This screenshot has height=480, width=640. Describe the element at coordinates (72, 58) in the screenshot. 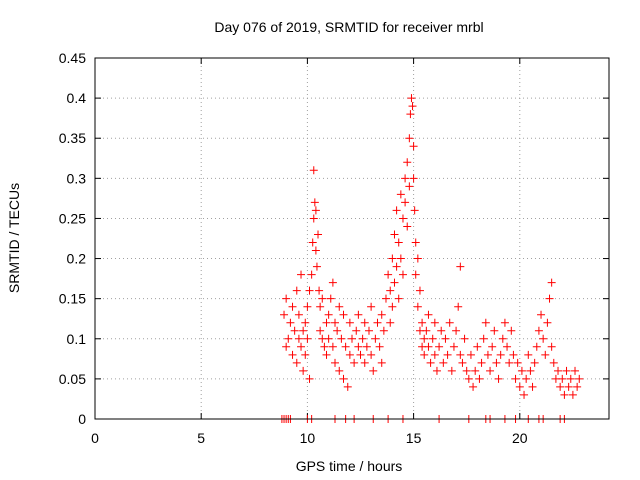

I see `y-tick-label: 0.45` at that location.